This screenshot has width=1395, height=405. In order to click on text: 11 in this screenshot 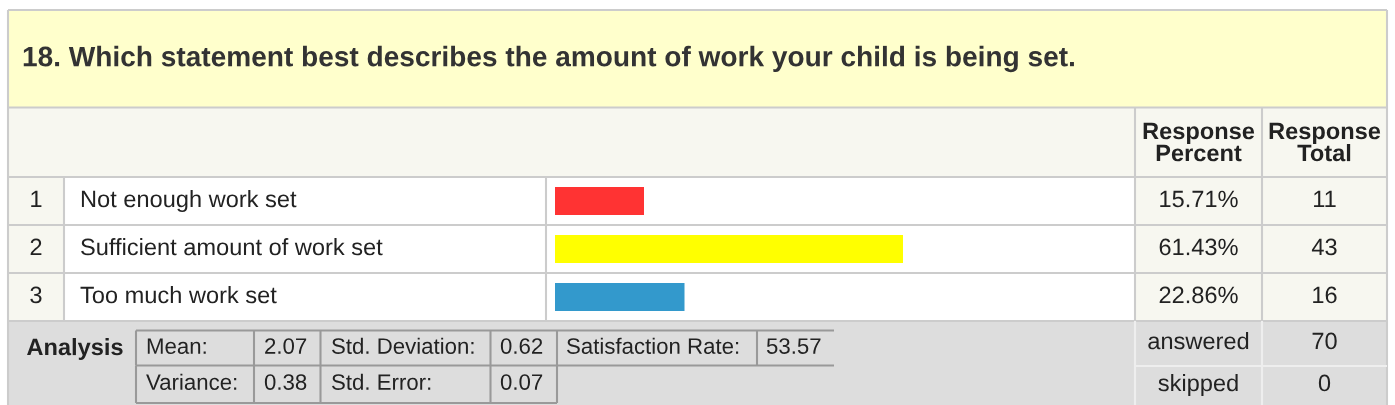, I will do `click(1325, 199)`.